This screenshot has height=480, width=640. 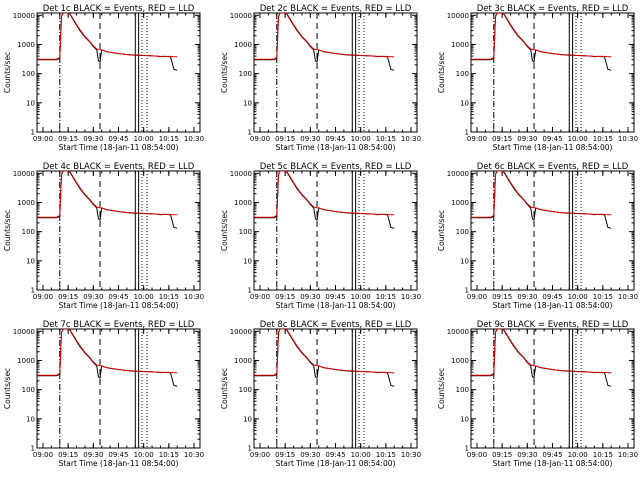 What do you see at coordinates (119, 167) in the screenshot?
I see `panel-title: Det 4c BLACK = Events, RED = LLD` at bounding box center [119, 167].